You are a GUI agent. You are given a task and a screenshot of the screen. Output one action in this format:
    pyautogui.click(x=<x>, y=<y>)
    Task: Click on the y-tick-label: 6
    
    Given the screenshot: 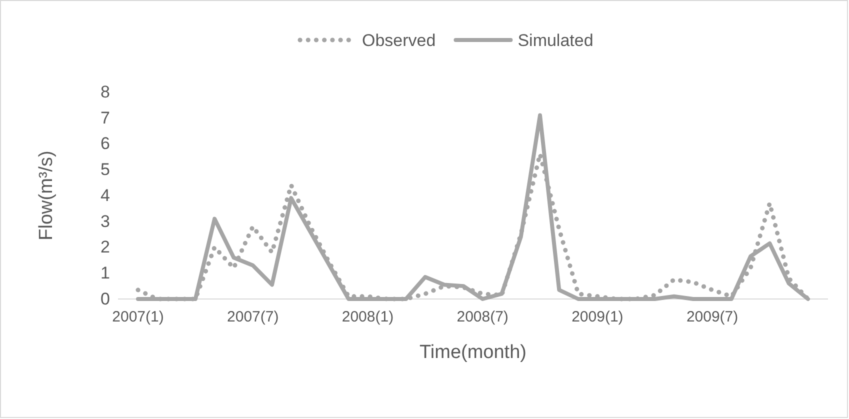 What is the action you would take?
    pyautogui.click(x=105, y=144)
    